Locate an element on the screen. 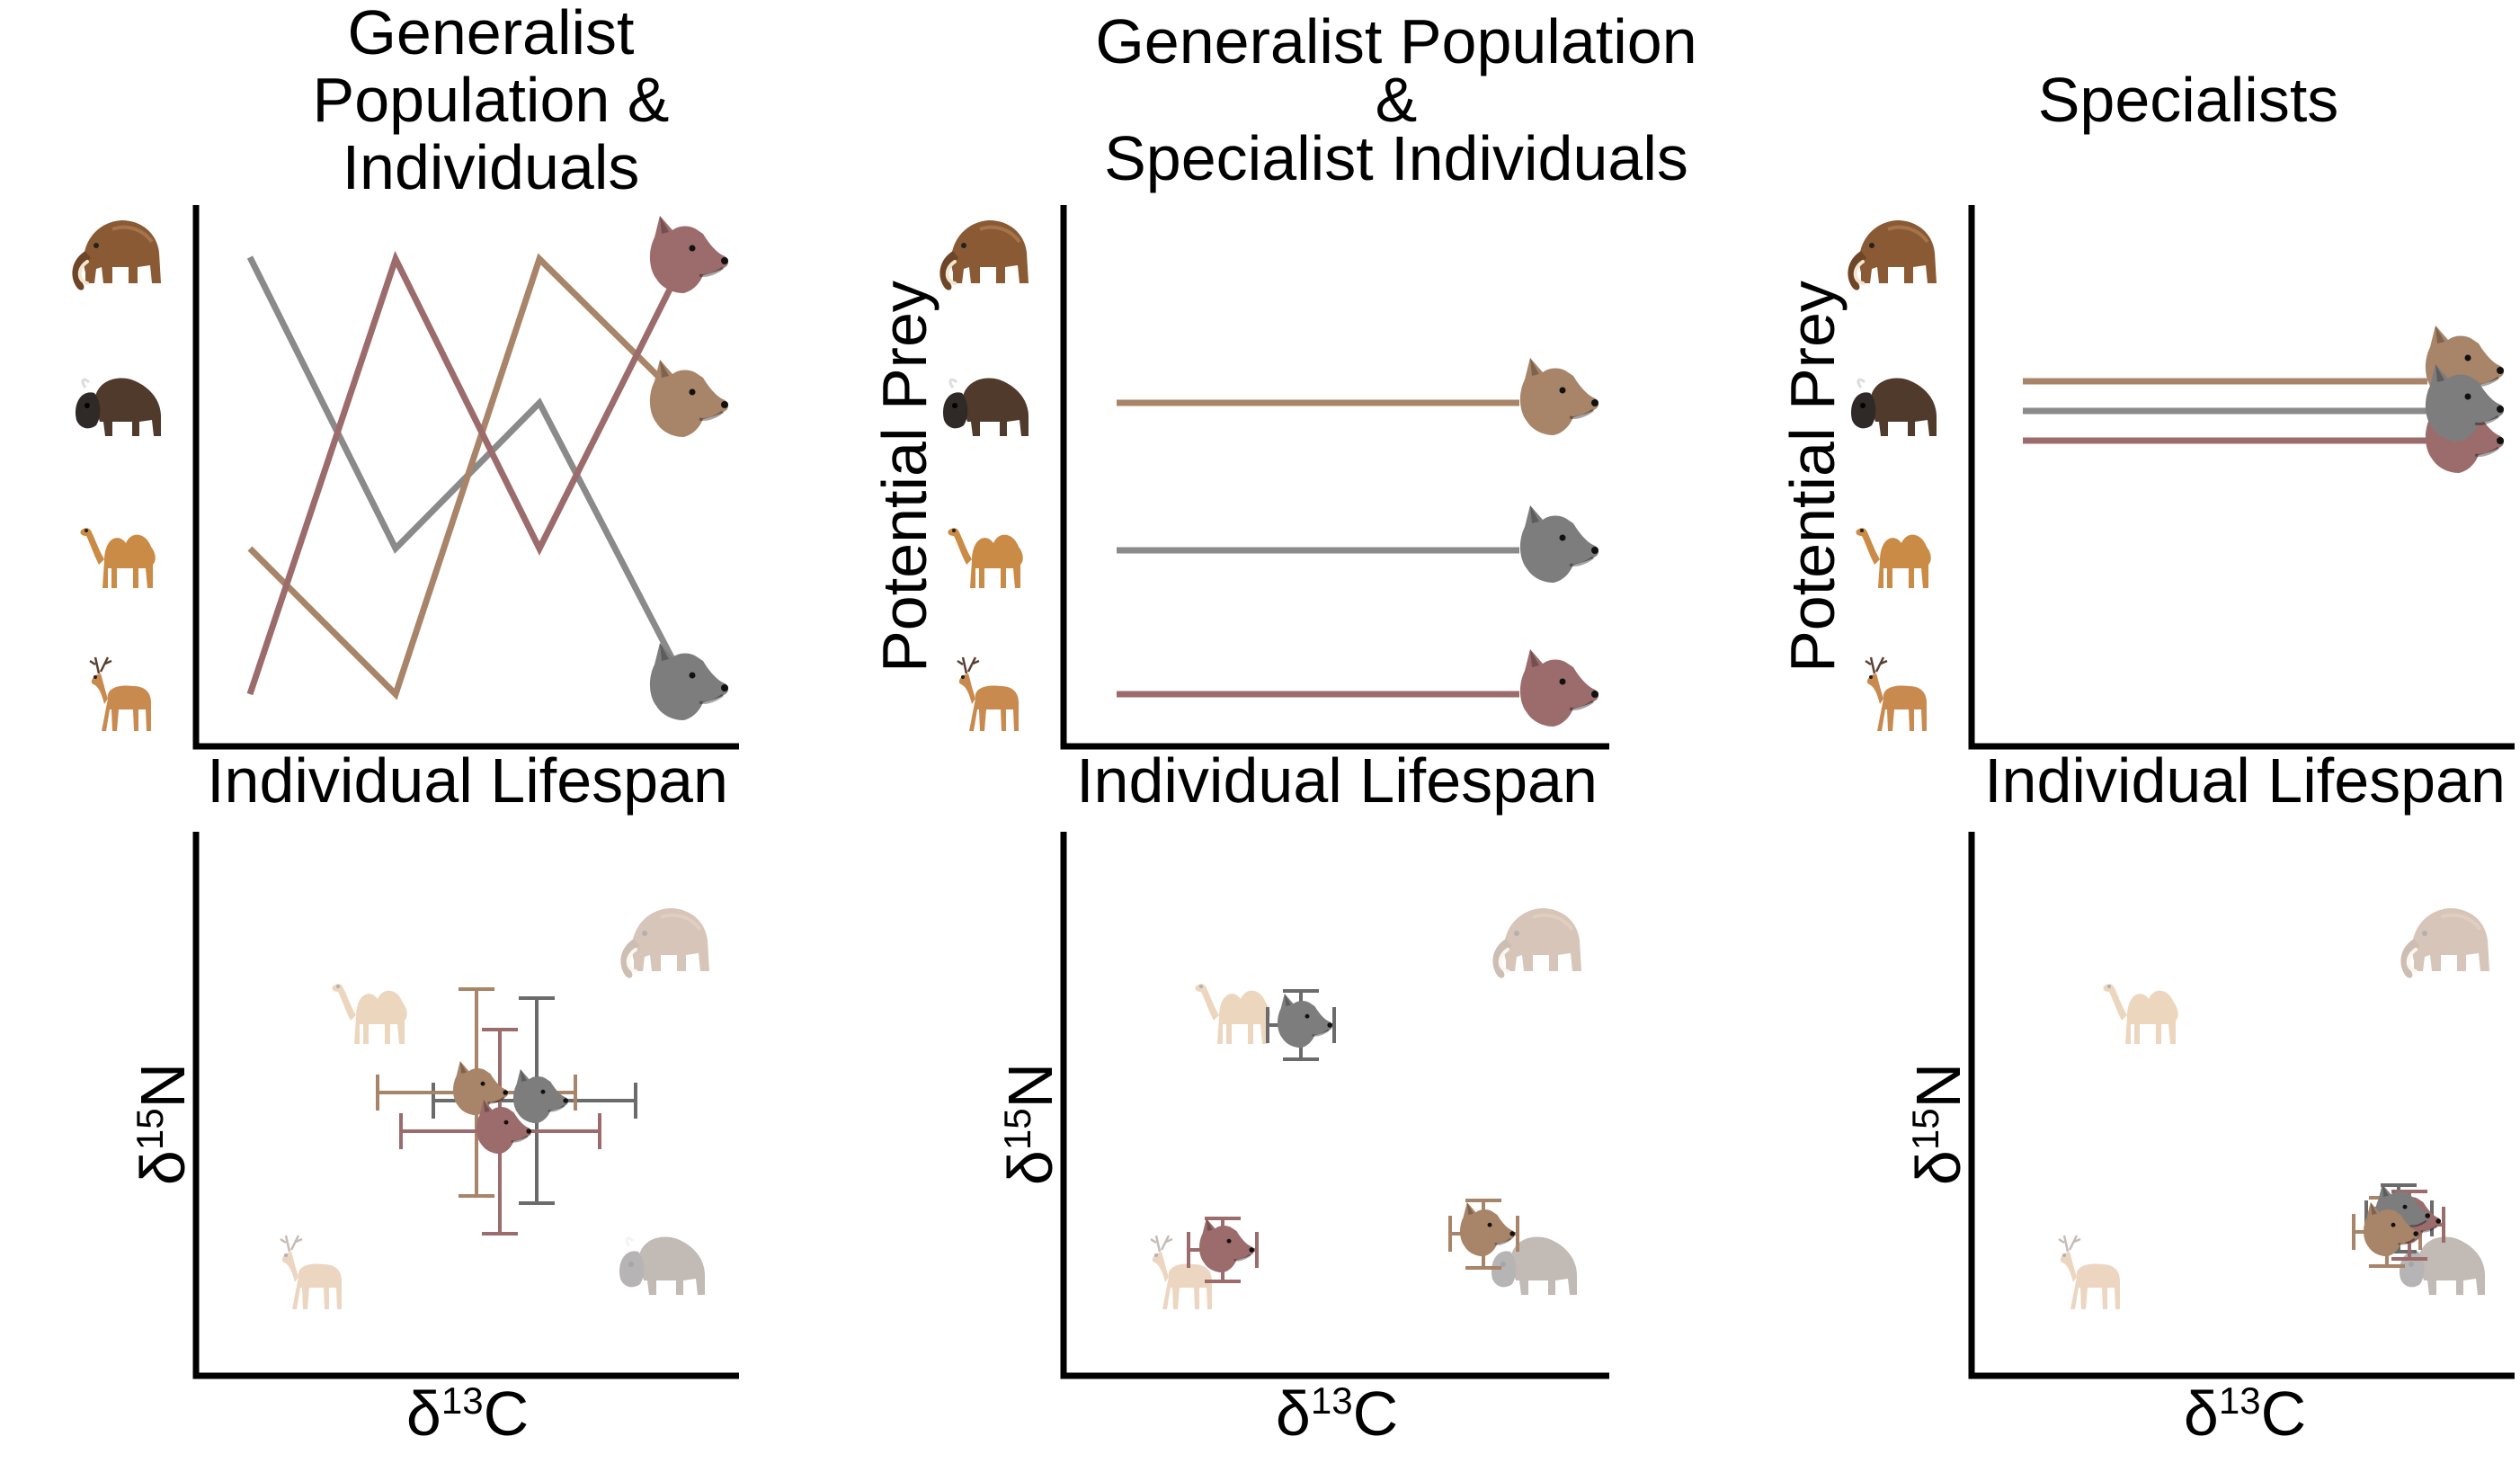  panel-2-isotope-plot: δ15N δ13C is located at coordinates (1302, 1140).